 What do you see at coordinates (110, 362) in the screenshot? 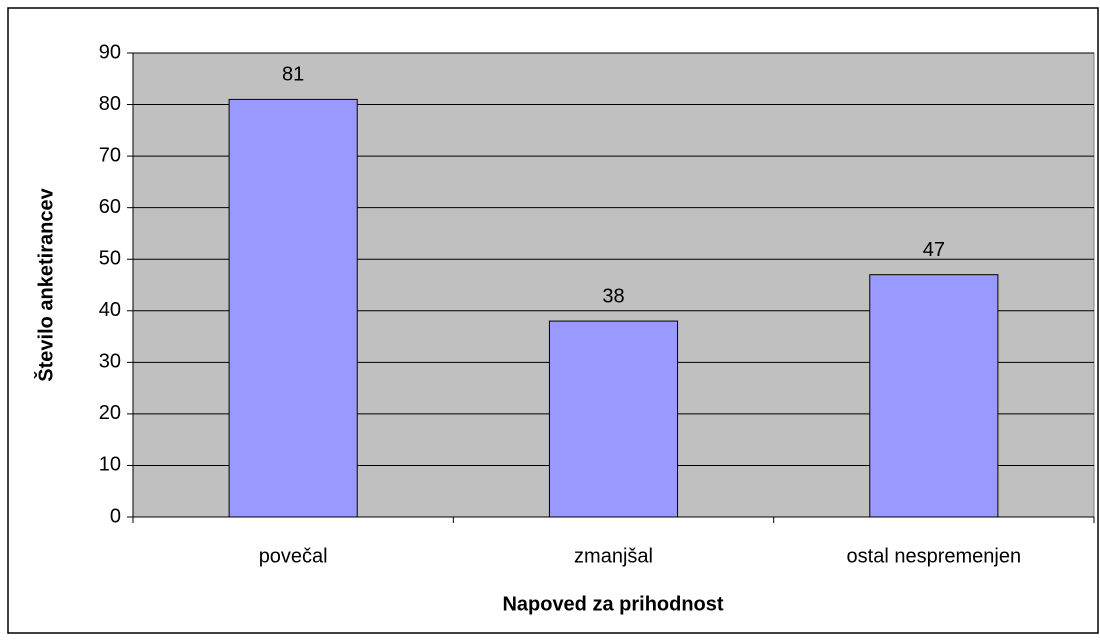
I see `y-tick-label: 30` at bounding box center [110, 362].